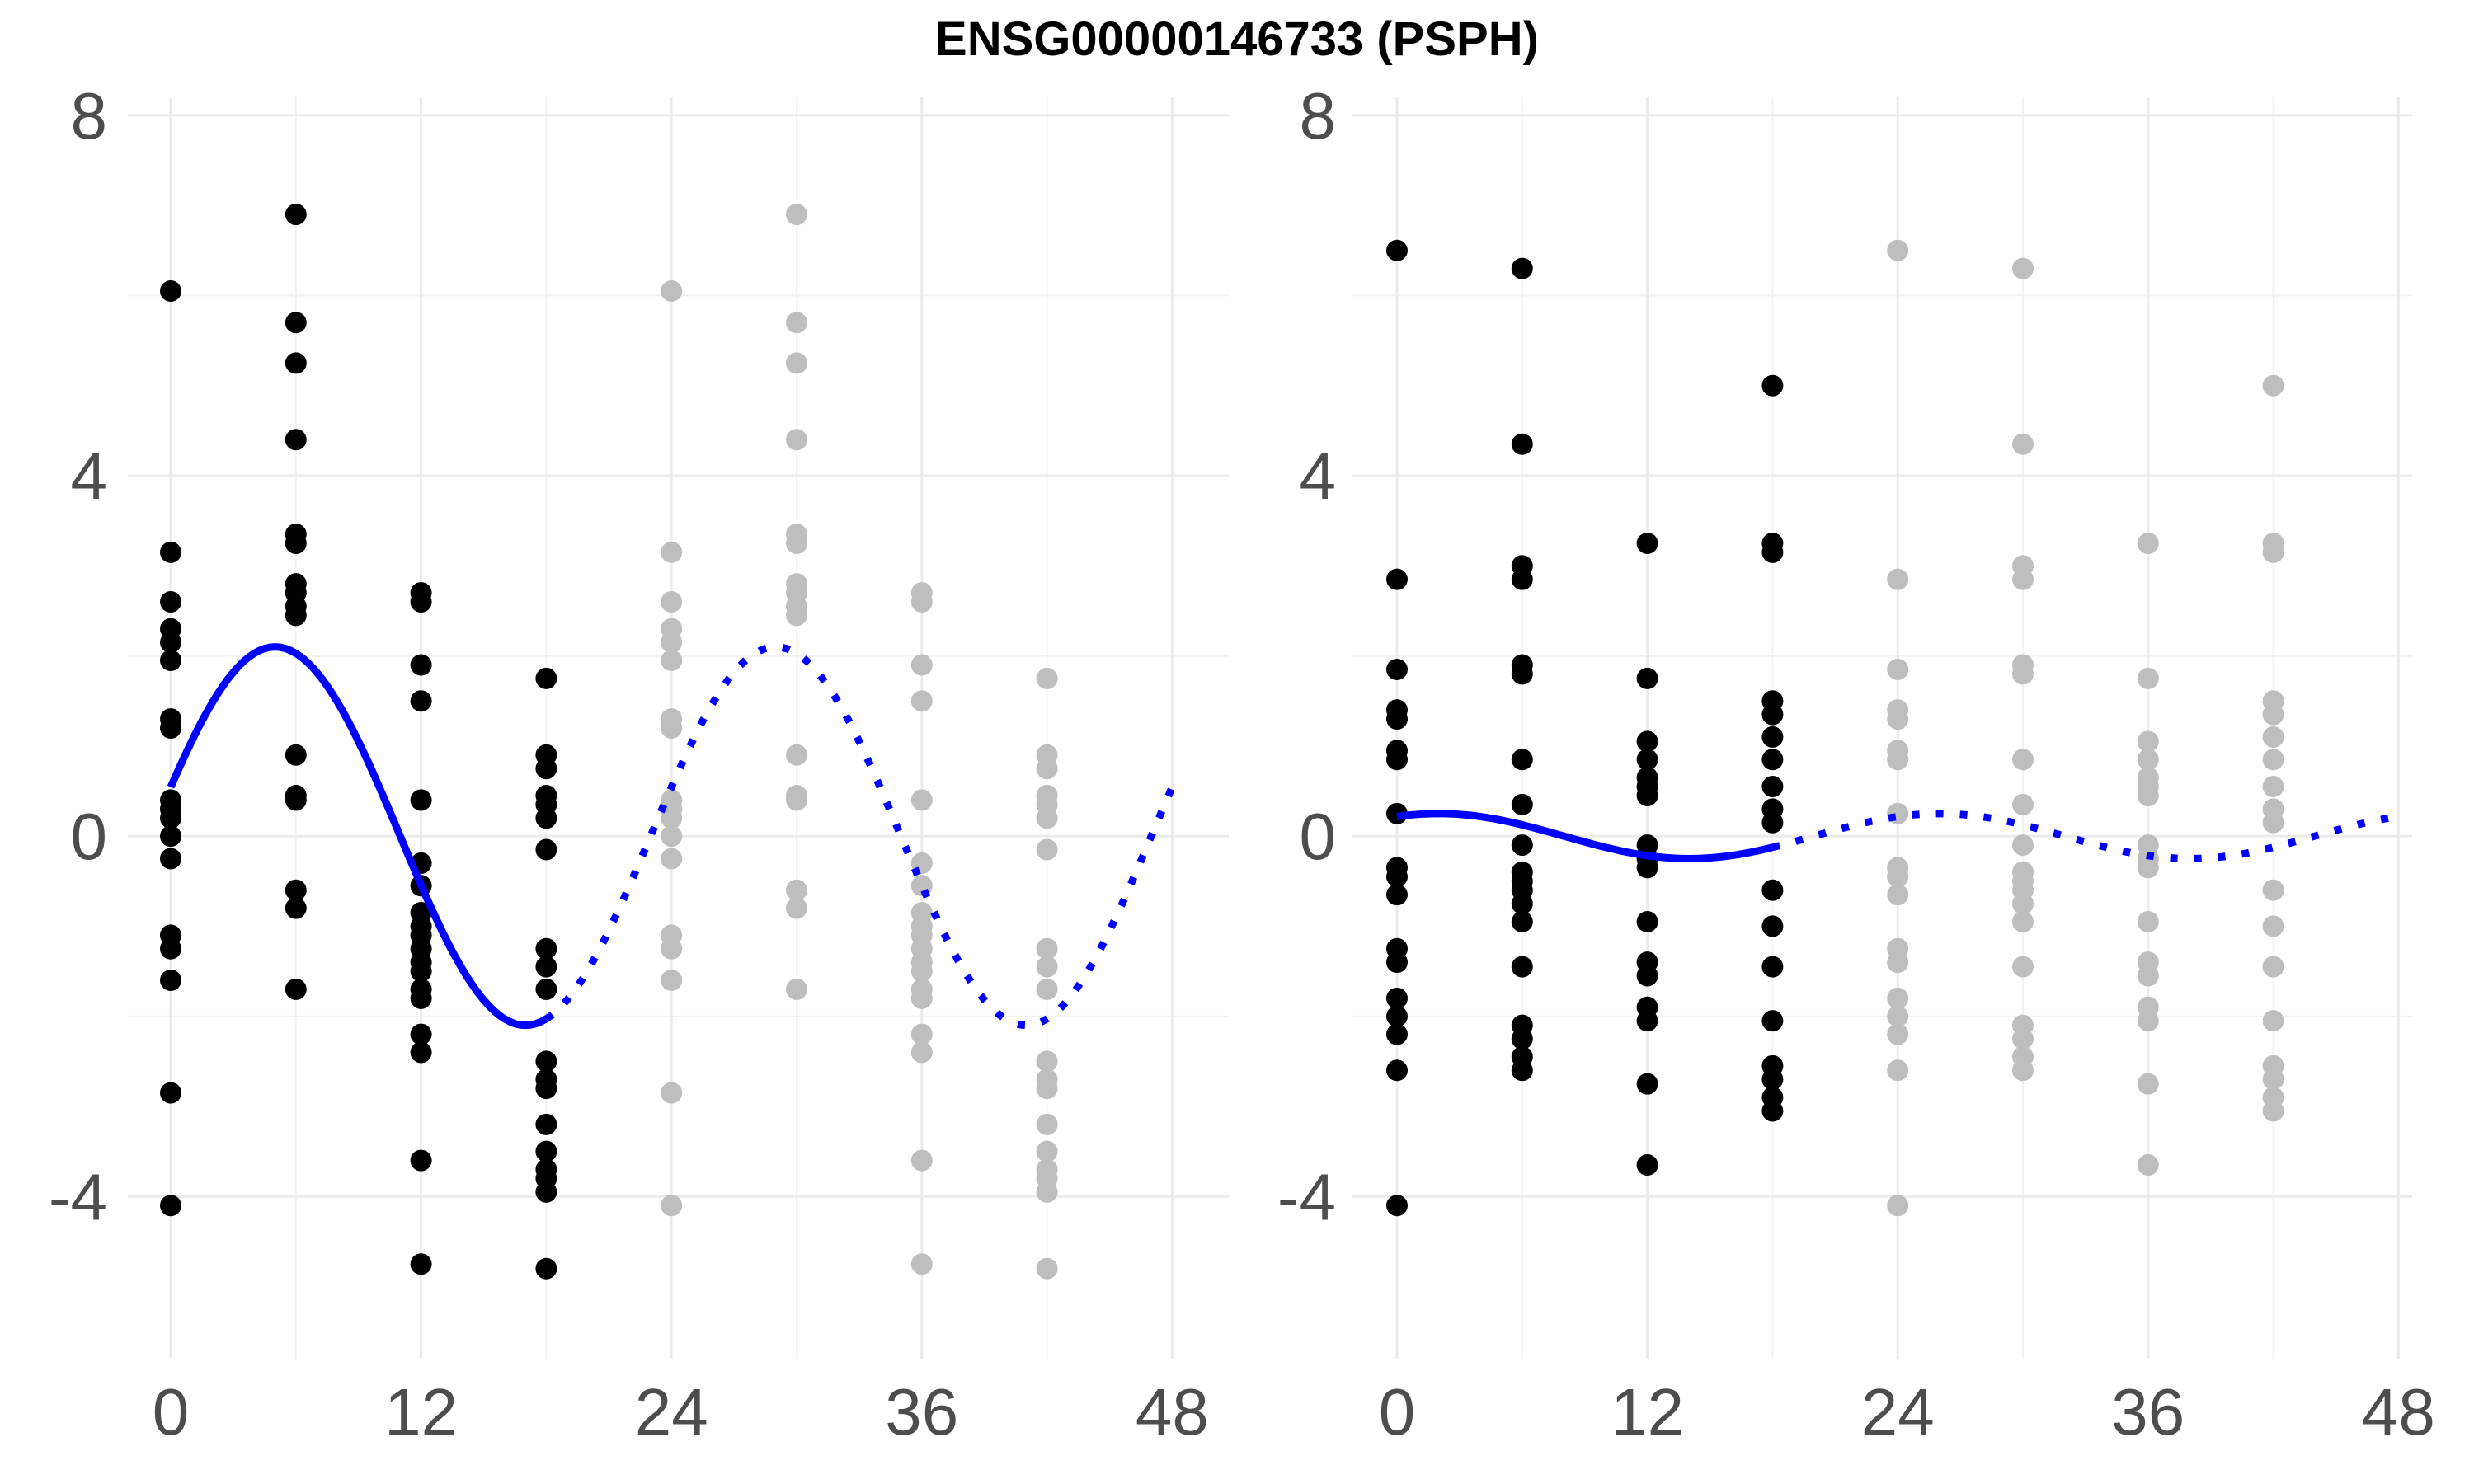  What do you see at coordinates (2148, 1412) in the screenshot?
I see `right-x-tick-label: 36` at bounding box center [2148, 1412].